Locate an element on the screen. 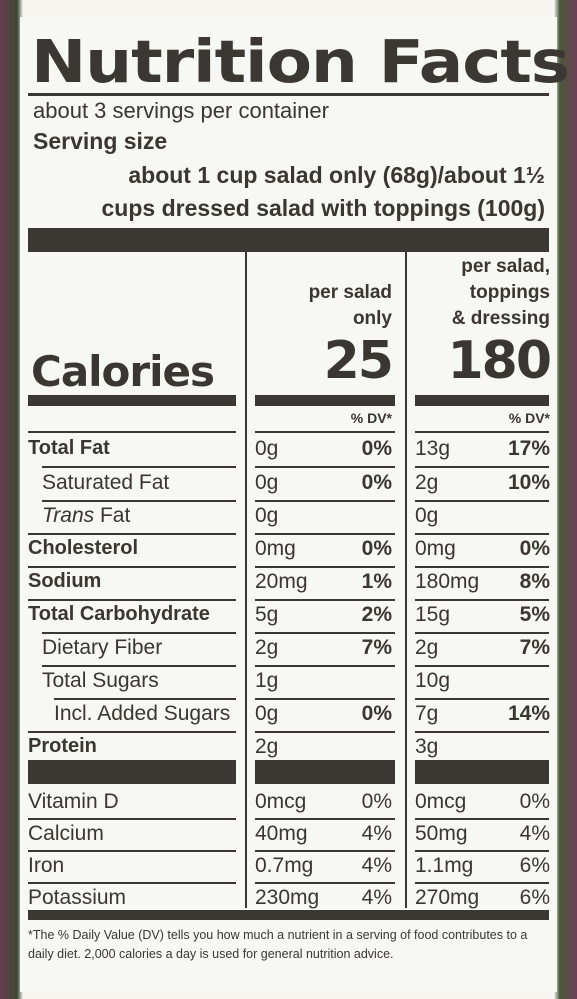 Image resolution: width=577 pixels, height=999 pixels. col1-amount: 2g is located at coordinates (267, 746).